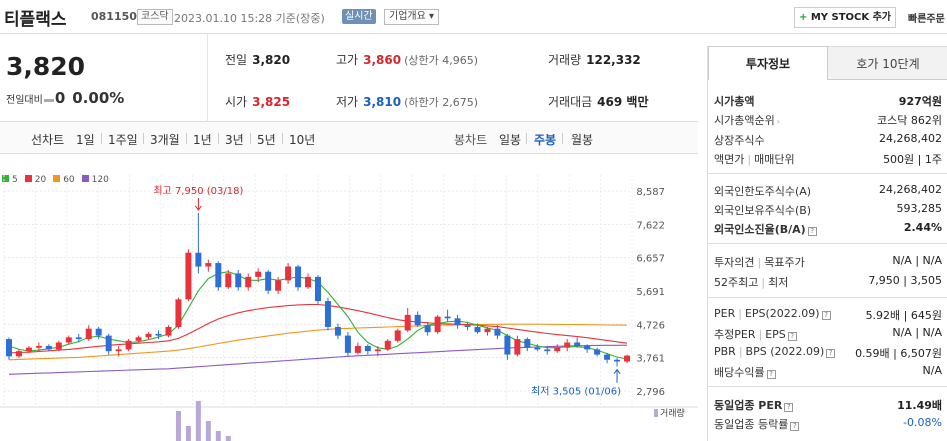 The image size is (947, 441). Describe the element at coordinates (785, 351) in the screenshot. I see `pbr-label-2: BPS (2022.09)` at that location.